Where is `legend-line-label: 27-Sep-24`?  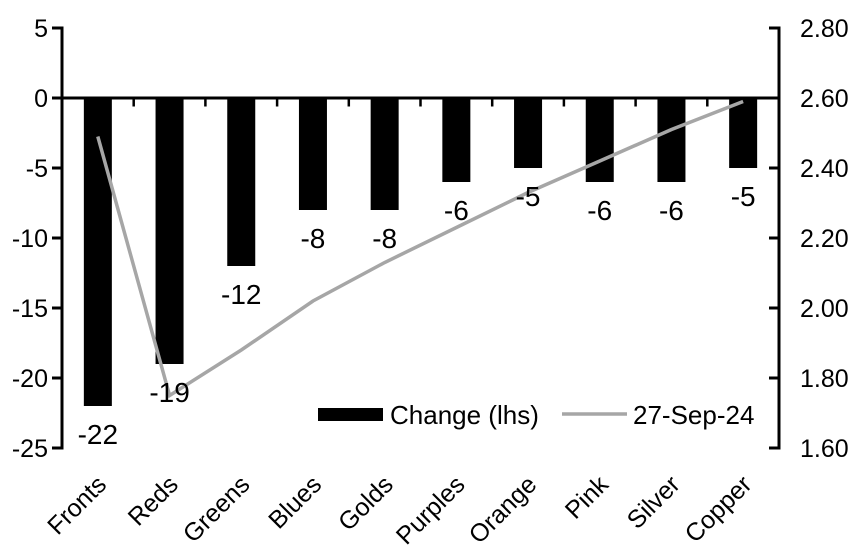
legend-line-label: 27-Sep-24 is located at coordinates (693, 415).